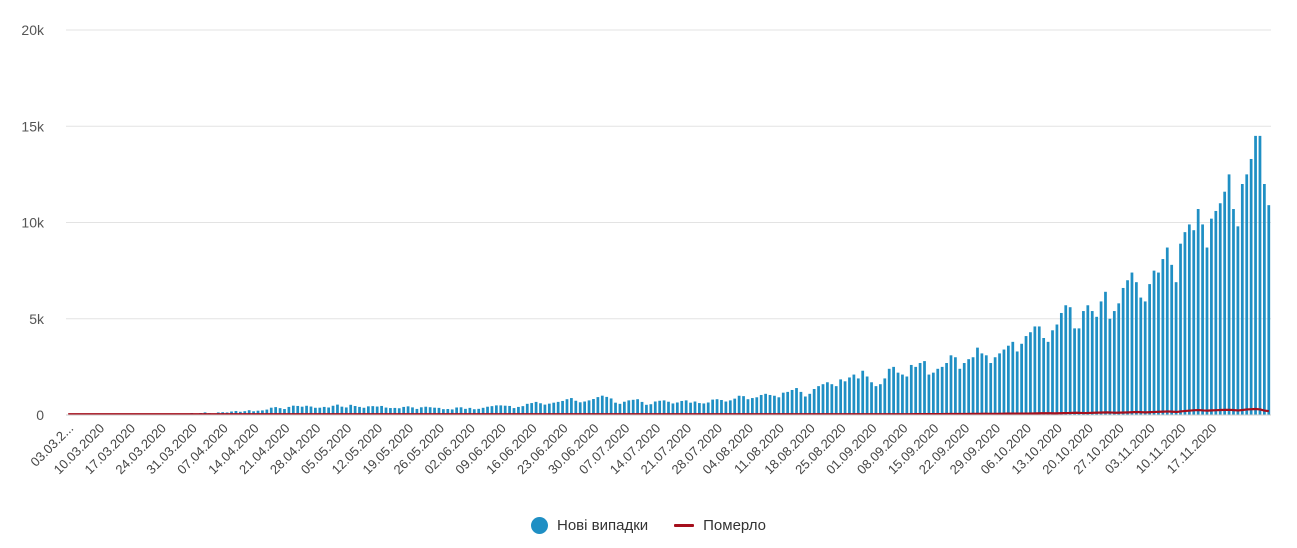 The width and height of the screenshot is (1297, 548). Describe the element at coordinates (720, 525) in the screenshot. I see `legend-item-deaths: Померло` at that location.